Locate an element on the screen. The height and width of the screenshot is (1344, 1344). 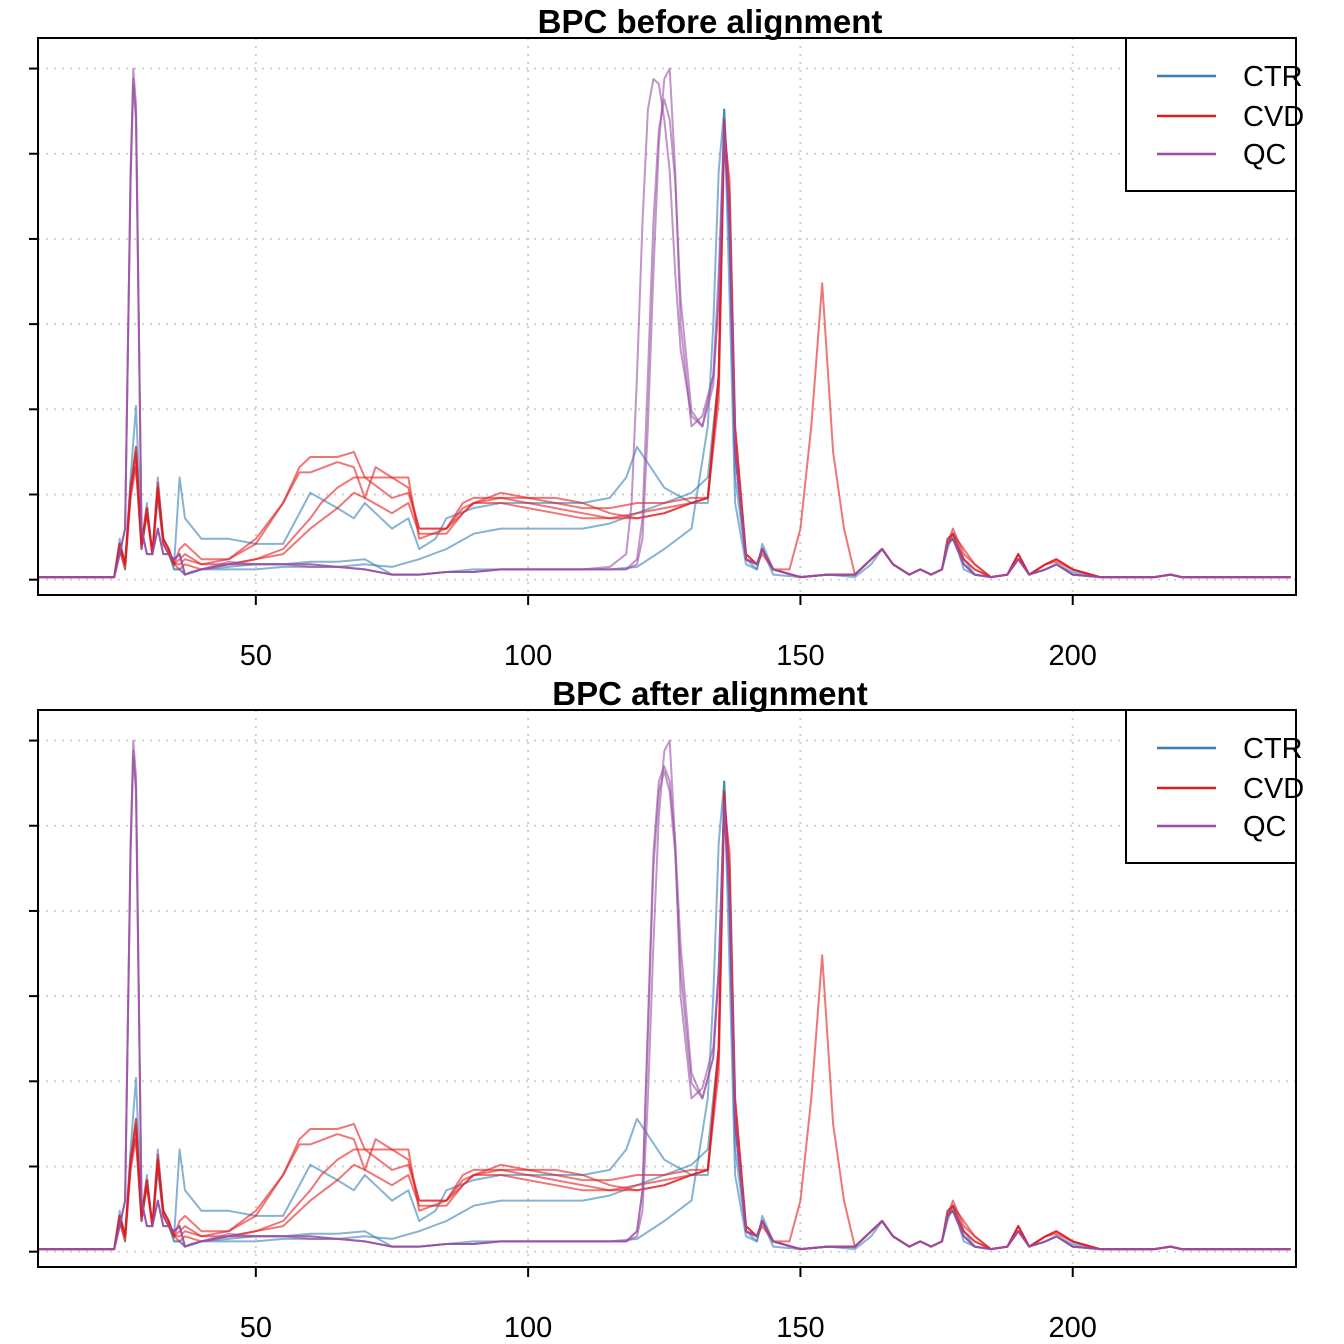
chart-title: BPC after alignment is located at coordinates (709, 693).